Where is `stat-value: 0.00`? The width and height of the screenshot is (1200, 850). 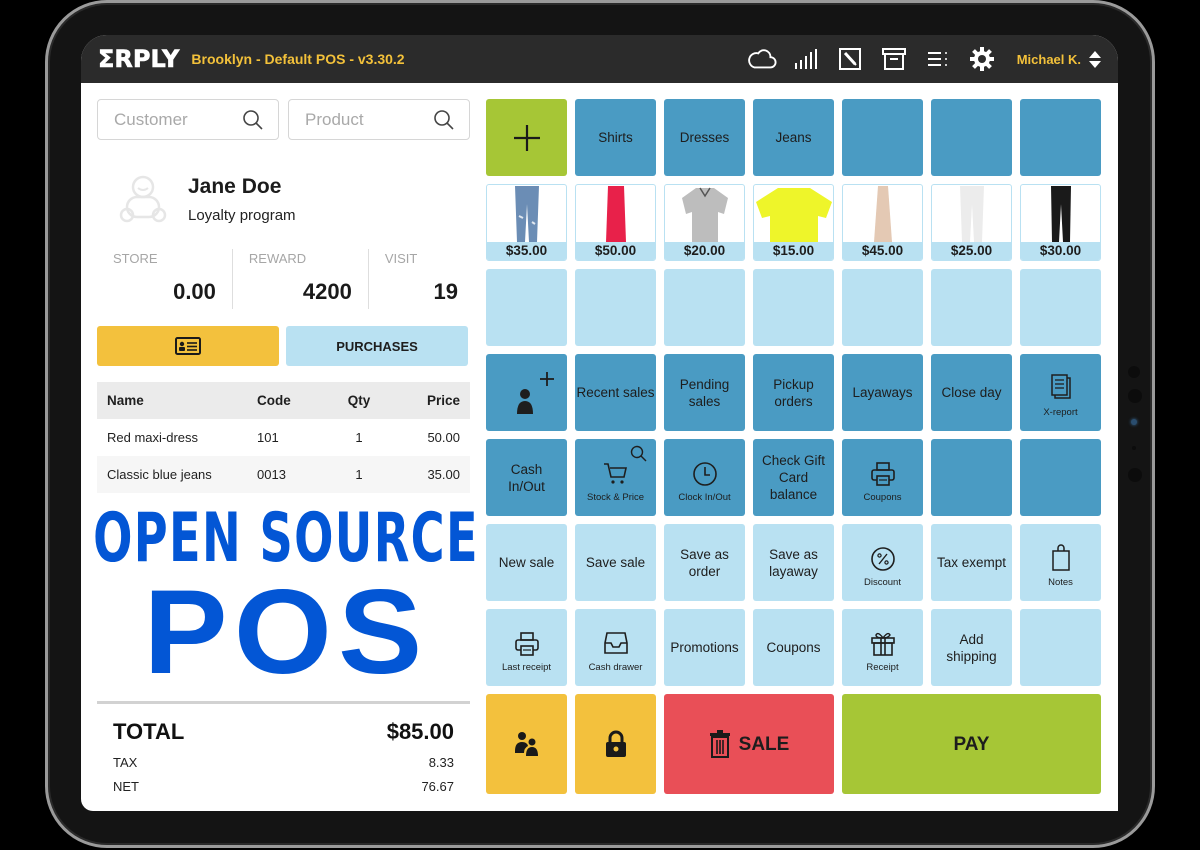 stat-value: 0.00 is located at coordinates (194, 291).